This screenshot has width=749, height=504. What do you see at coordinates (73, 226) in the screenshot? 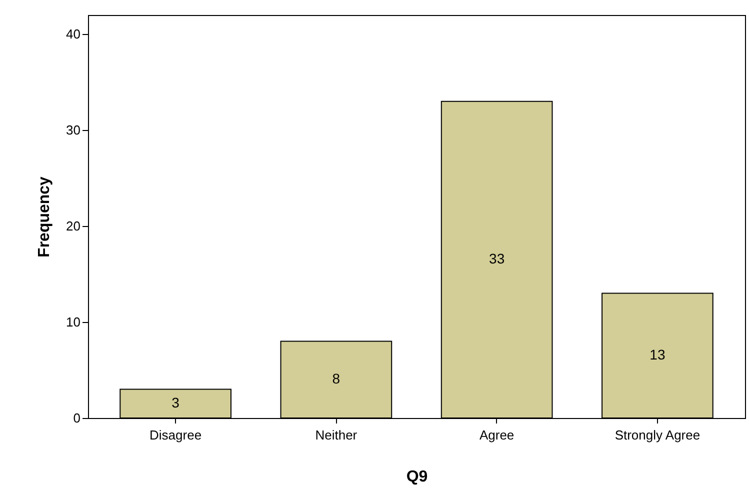
I see `y-tick-label: 20` at bounding box center [73, 226].